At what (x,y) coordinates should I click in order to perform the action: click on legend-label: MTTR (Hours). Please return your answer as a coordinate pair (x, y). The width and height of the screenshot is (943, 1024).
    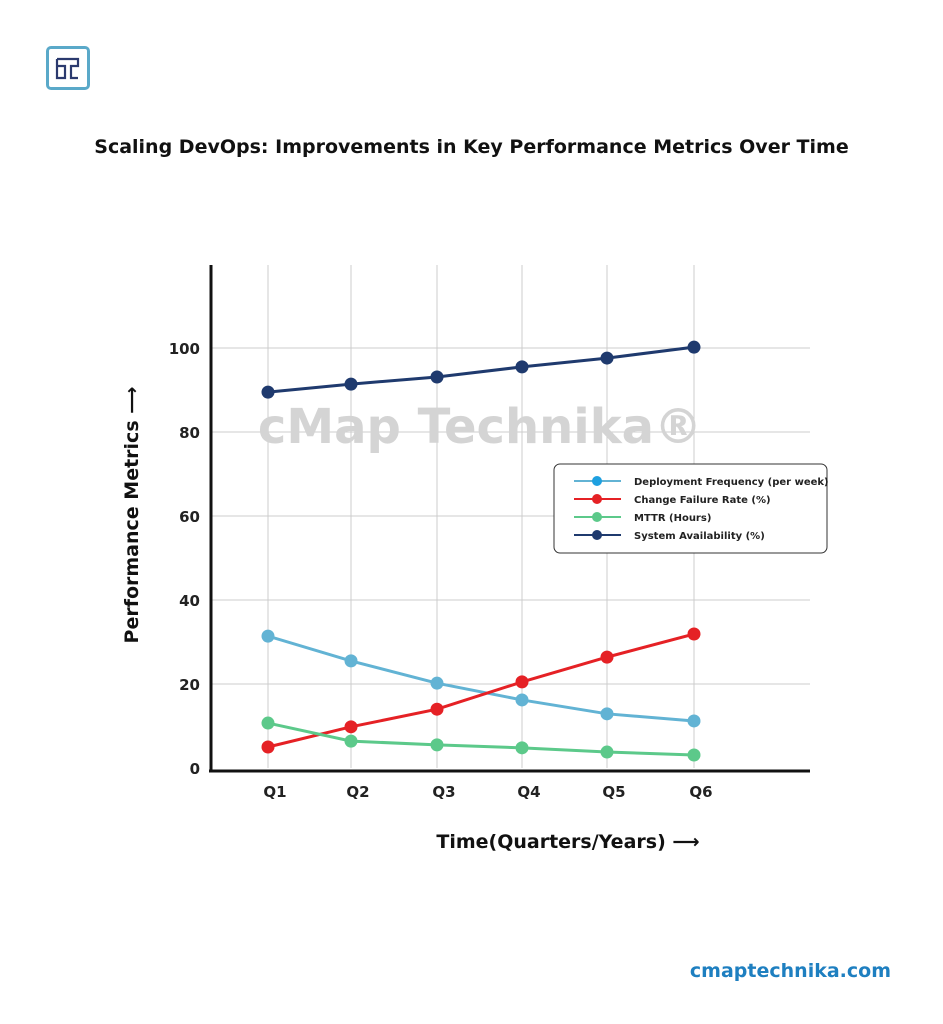
    Looking at the image, I should click on (672, 518).